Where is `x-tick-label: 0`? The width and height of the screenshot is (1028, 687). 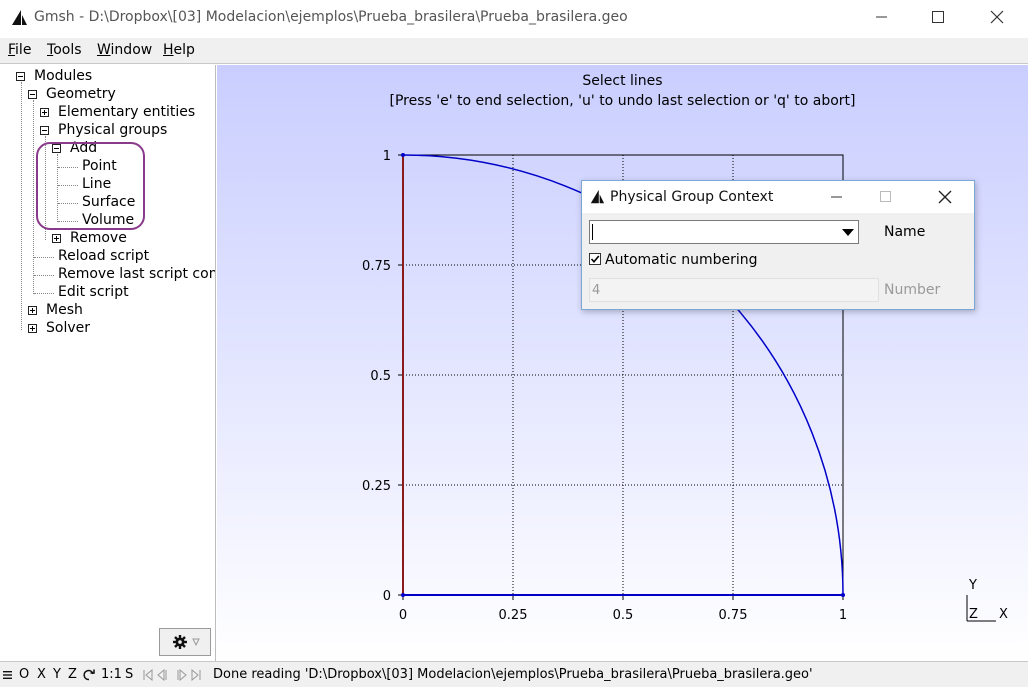
x-tick-label: 0 is located at coordinates (403, 615).